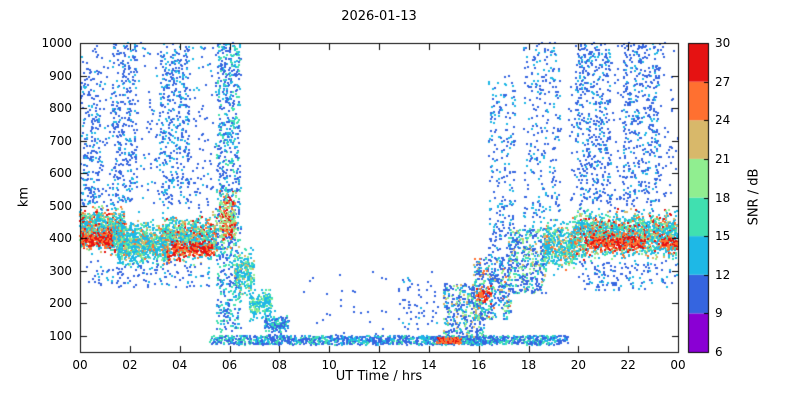  What do you see at coordinates (528, 365) in the screenshot?
I see `x-tick-label: 18` at bounding box center [528, 365].